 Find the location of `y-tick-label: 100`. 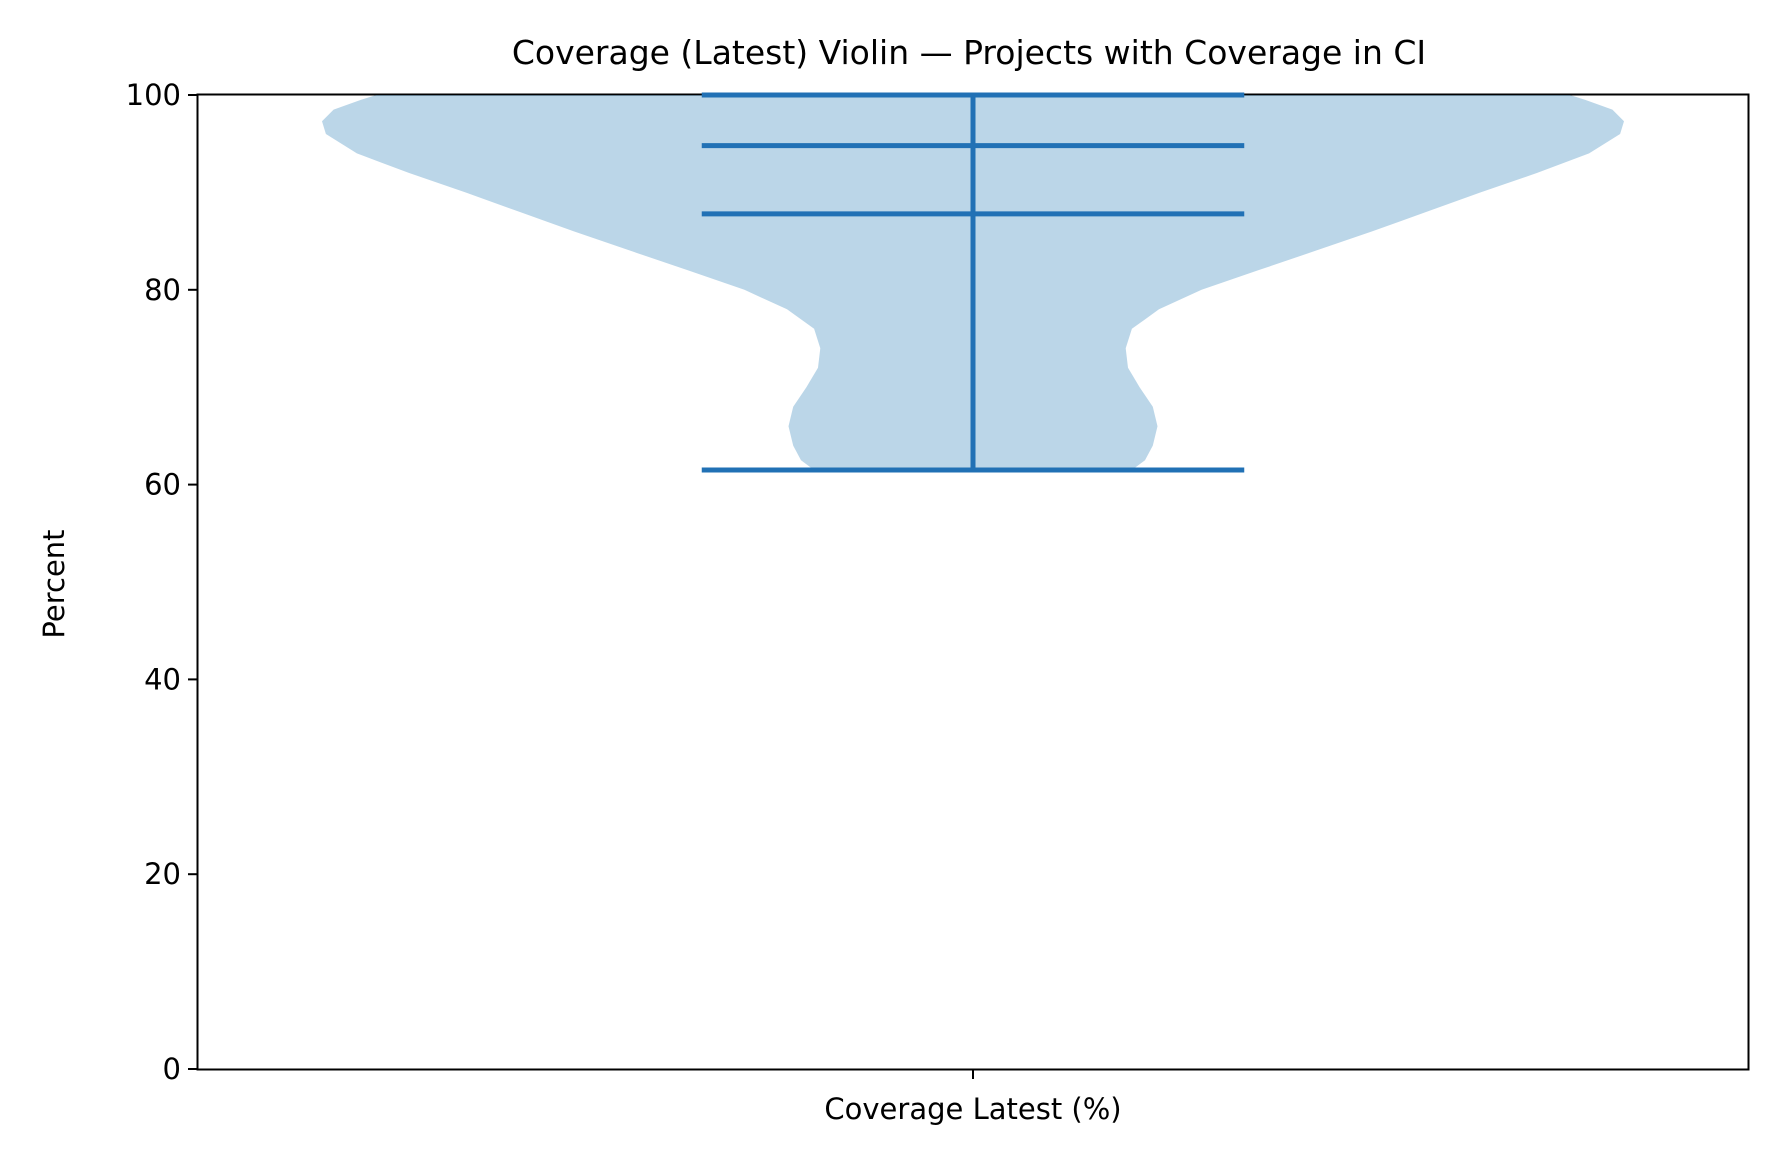

y-tick-label: 100 is located at coordinates (153, 95).